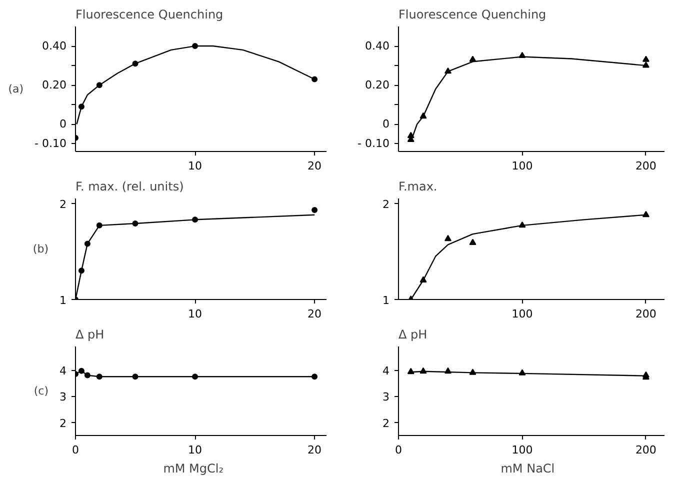 This screenshot has width=685, height=485. Describe the element at coordinates (418, 187) in the screenshot. I see `y-axis-title: F.max.` at that location.